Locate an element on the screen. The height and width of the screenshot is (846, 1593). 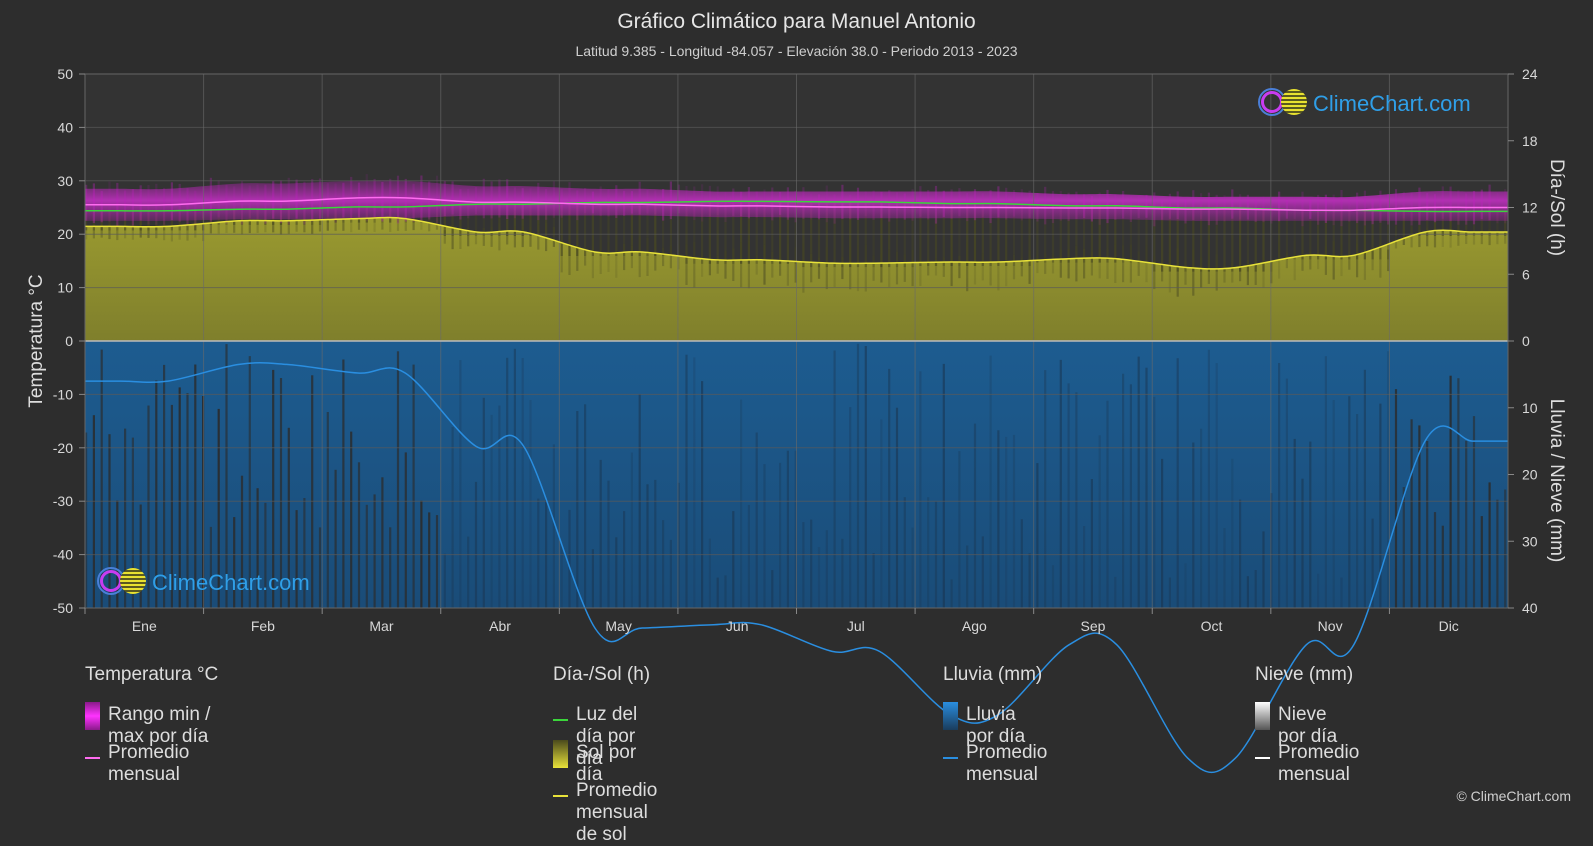
snow-swatch-icon is located at coordinates (1262, 716).